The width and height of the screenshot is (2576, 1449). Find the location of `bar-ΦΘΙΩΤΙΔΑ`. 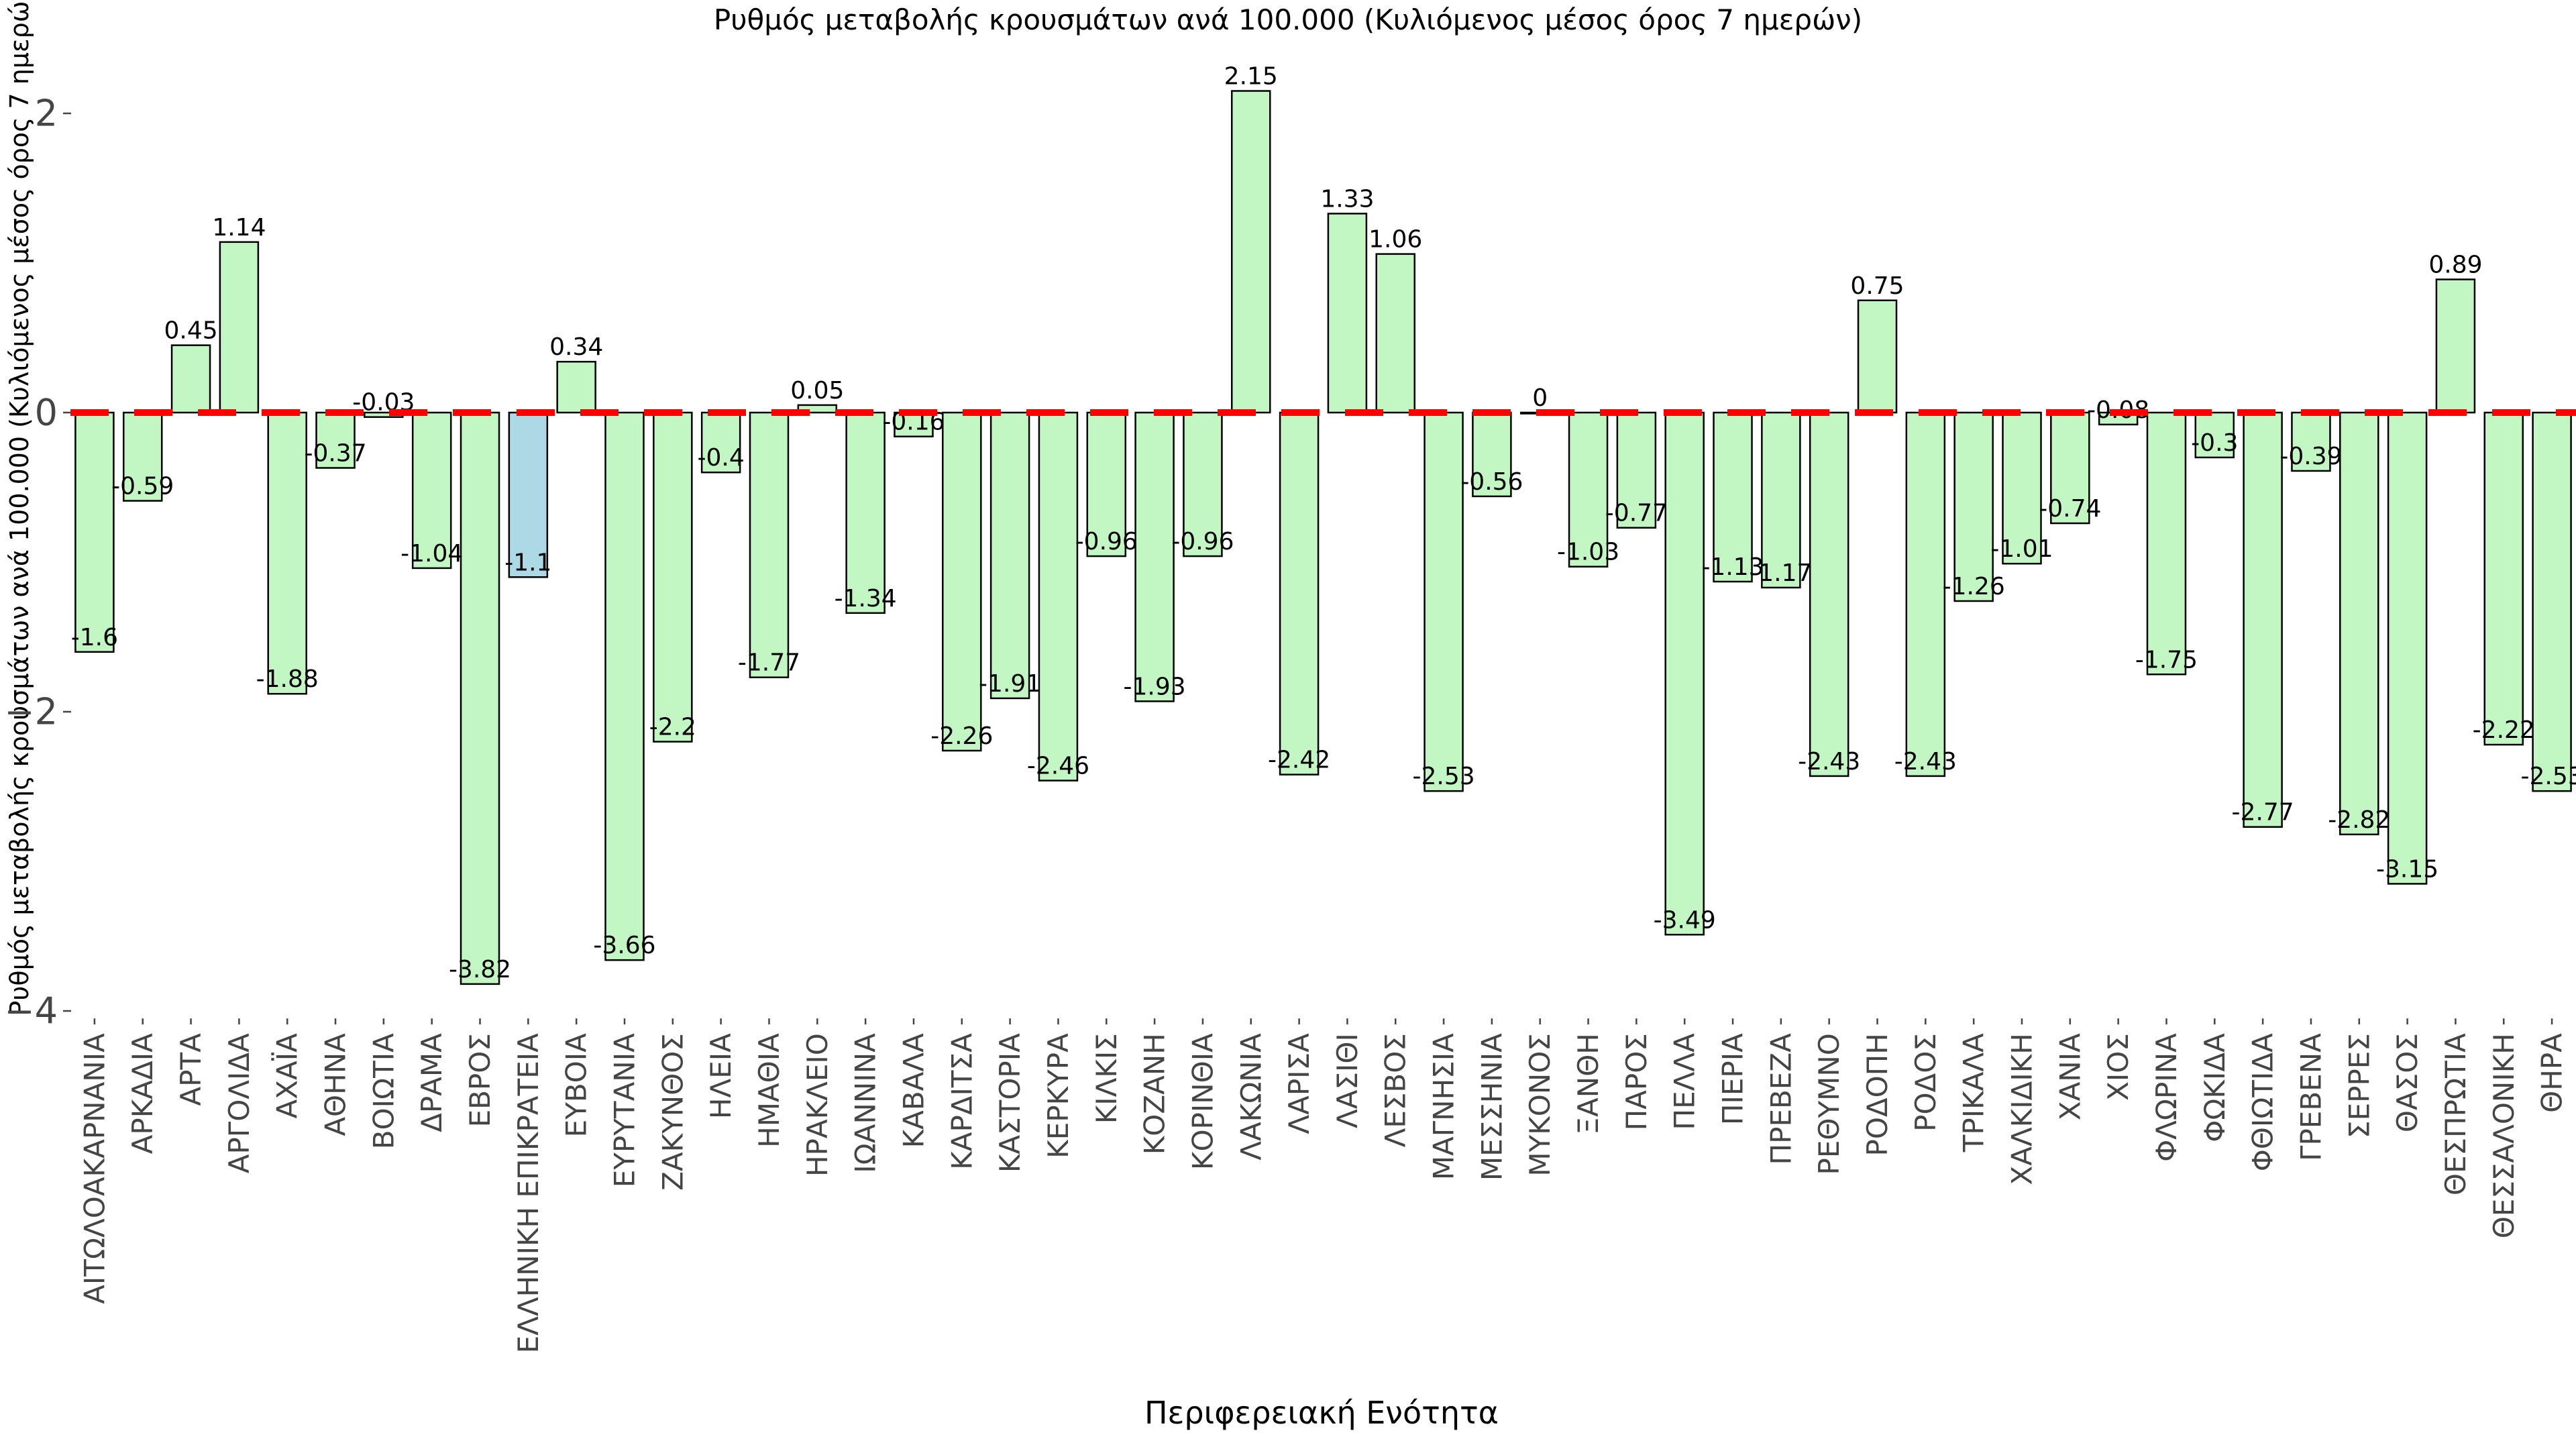

bar-ΦΘΙΩΤΙΔΑ is located at coordinates (2263, 619).